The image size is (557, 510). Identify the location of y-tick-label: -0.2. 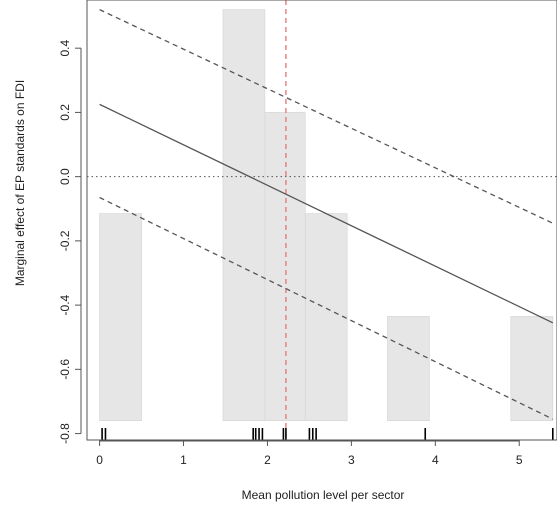
(65, 240).